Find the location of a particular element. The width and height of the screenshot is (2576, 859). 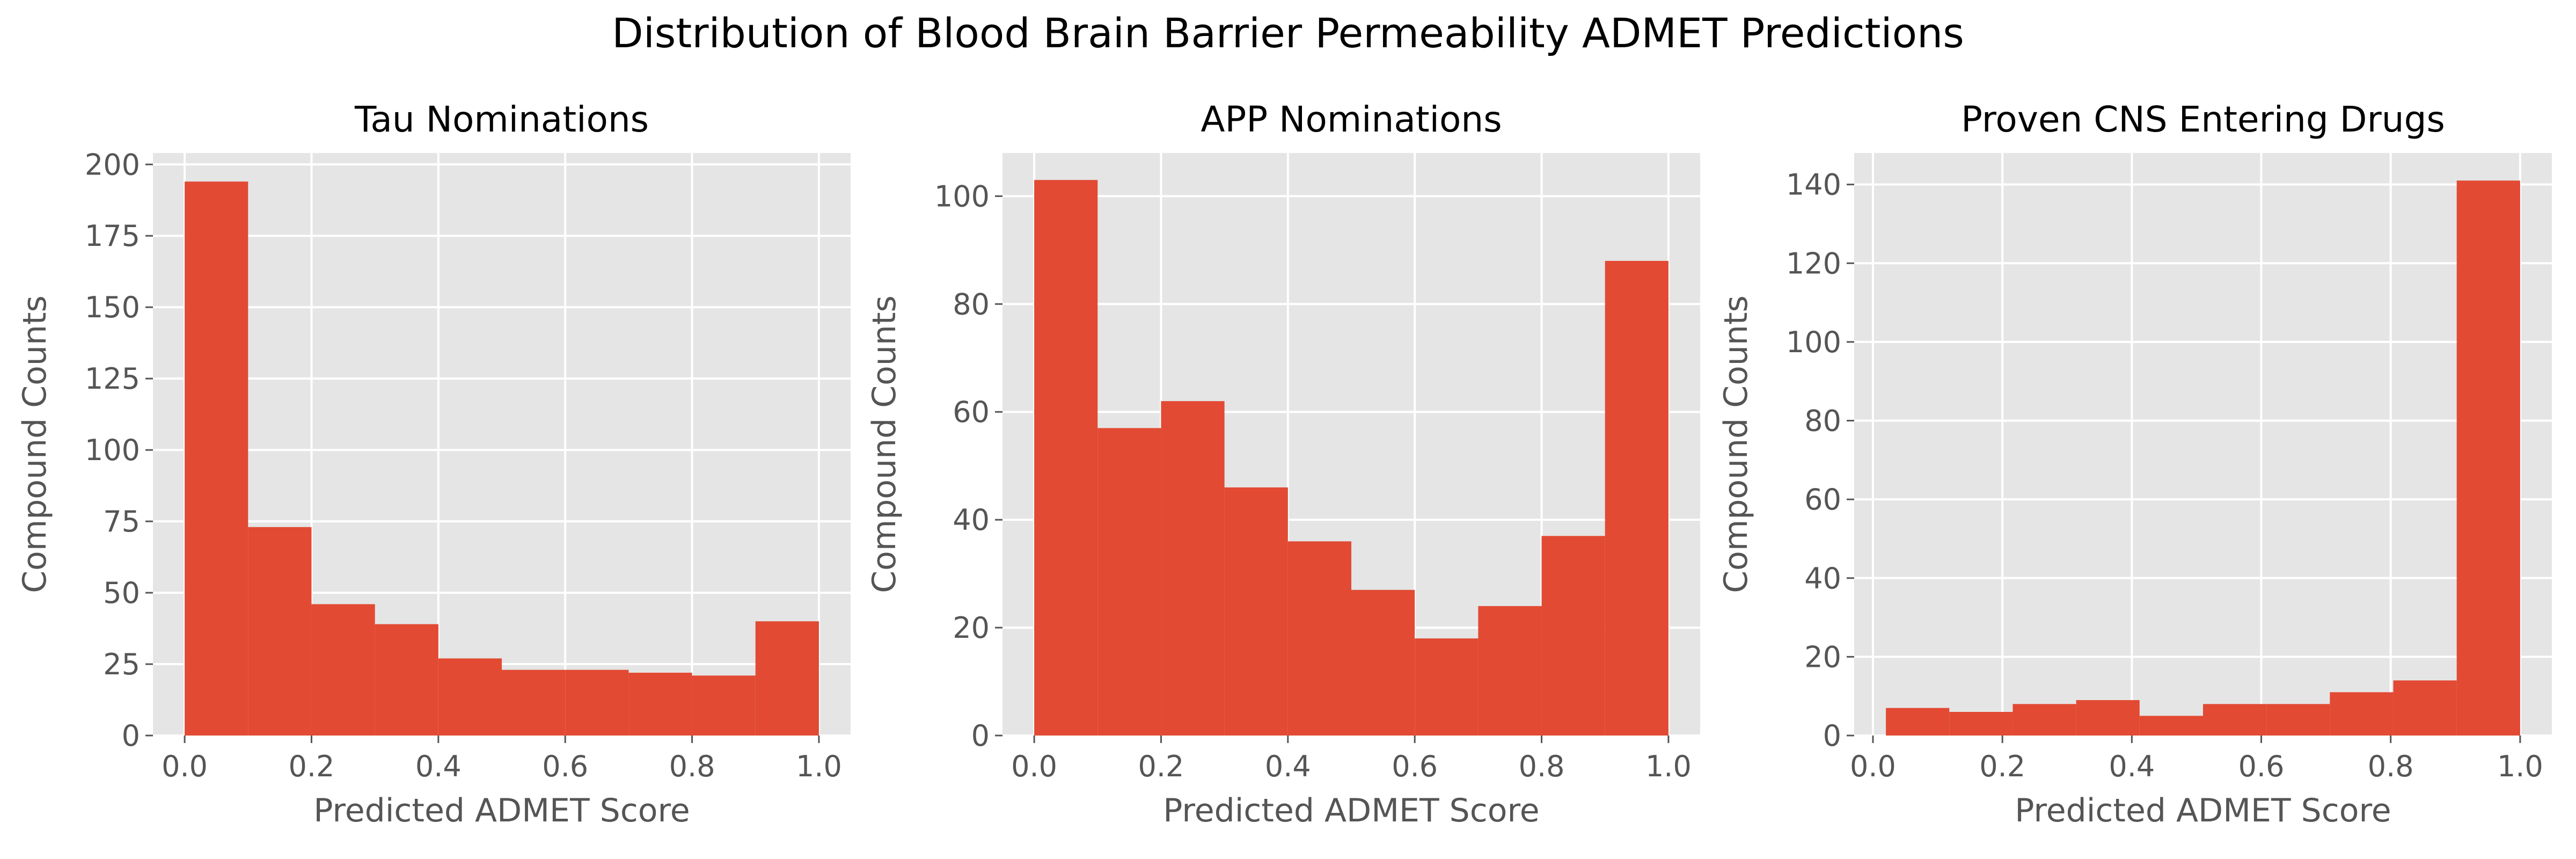

subplot-title: Proven CNS Entering Drugs is located at coordinates (2203, 119).